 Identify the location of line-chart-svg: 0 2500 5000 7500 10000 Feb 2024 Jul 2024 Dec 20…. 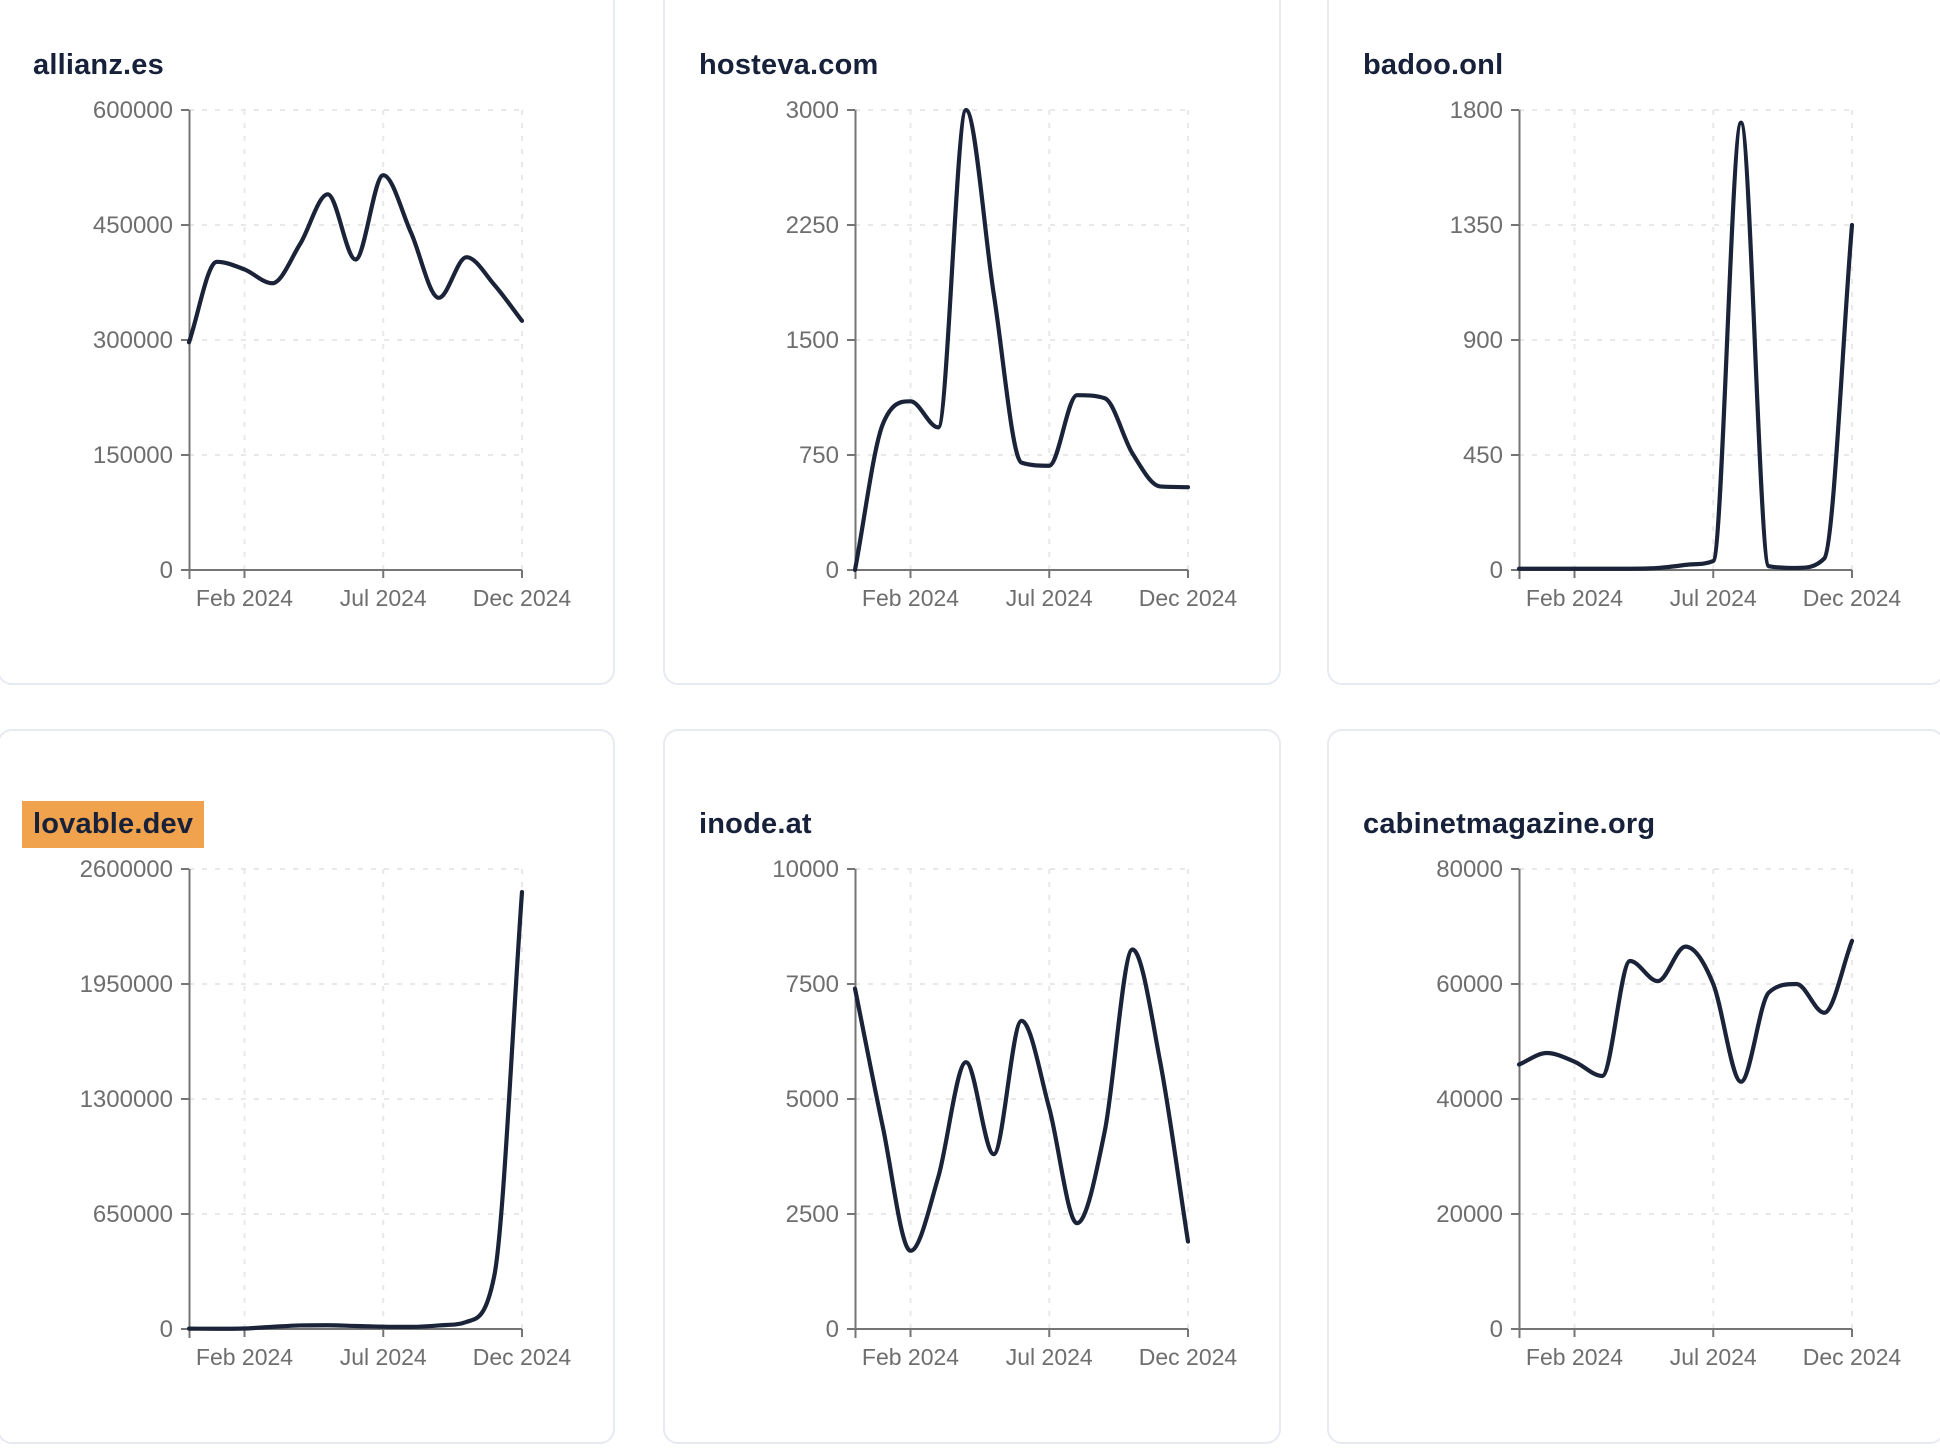
(1004, 1113).